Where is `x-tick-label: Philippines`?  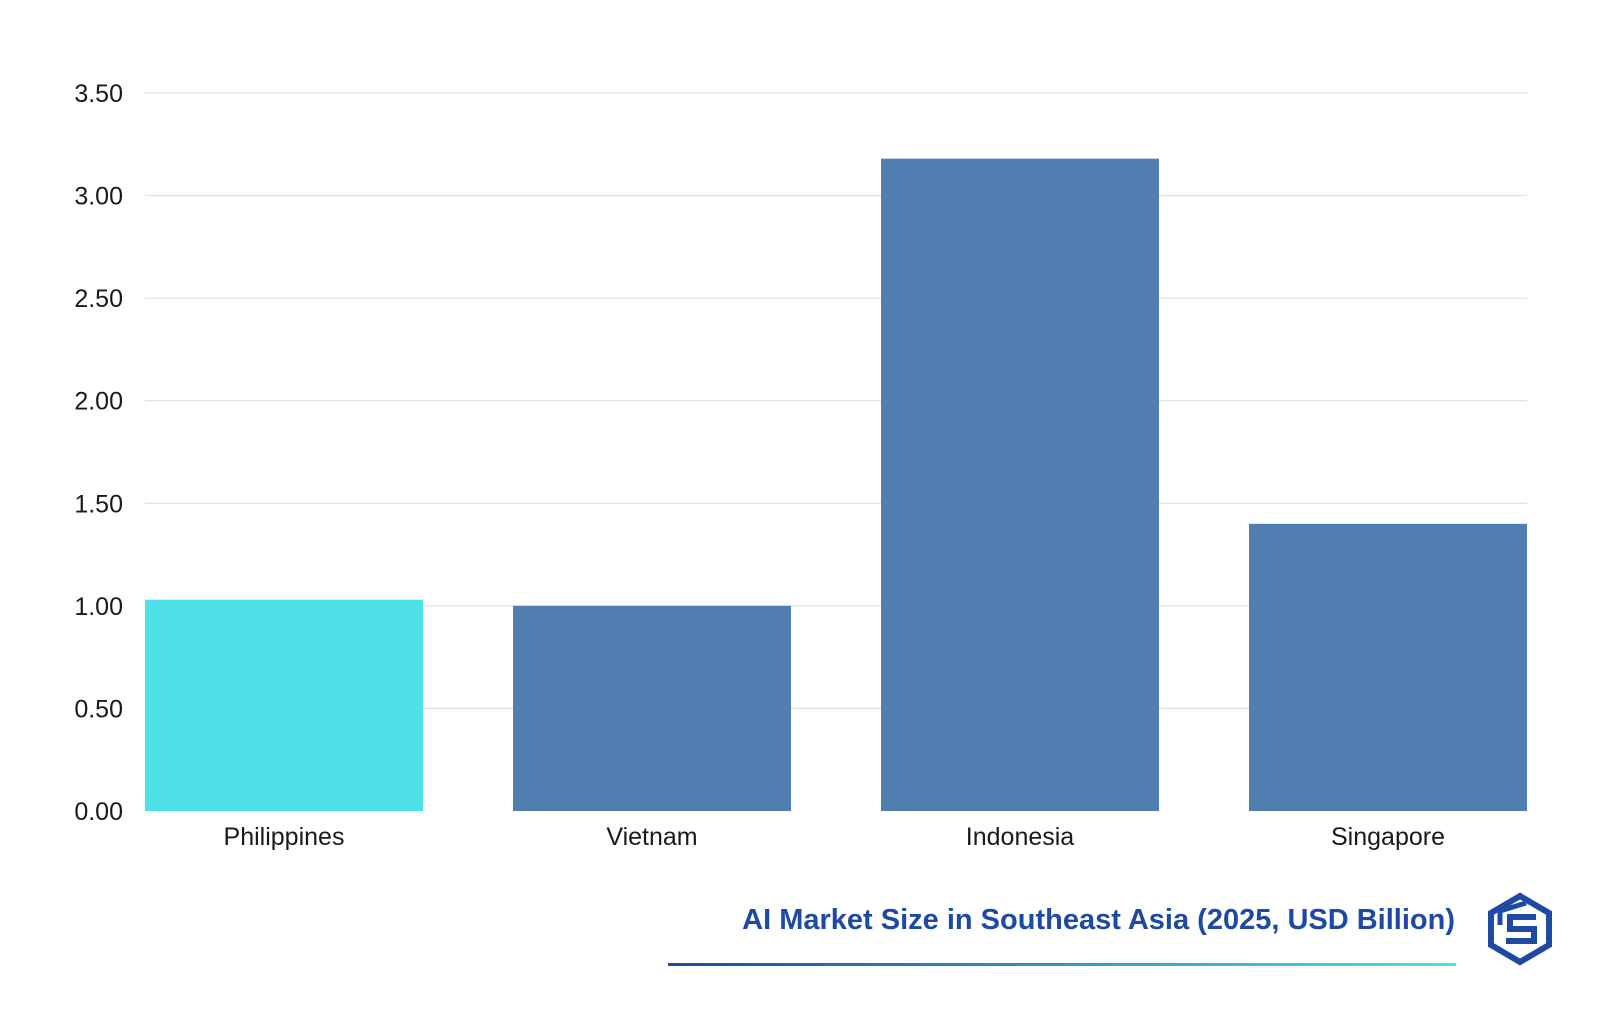 x-tick-label: Philippines is located at coordinates (284, 837).